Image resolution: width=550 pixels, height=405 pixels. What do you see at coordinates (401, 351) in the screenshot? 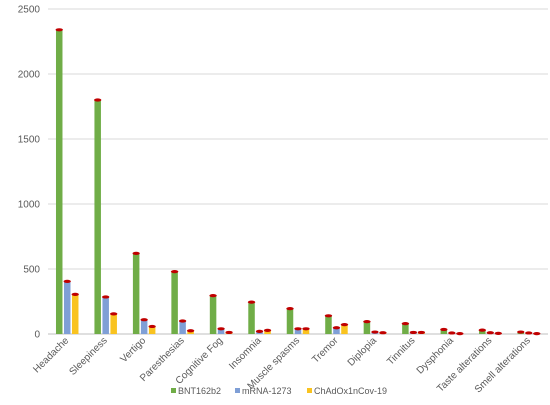
I see `x-tick-label: Tinnitus` at bounding box center [401, 351].